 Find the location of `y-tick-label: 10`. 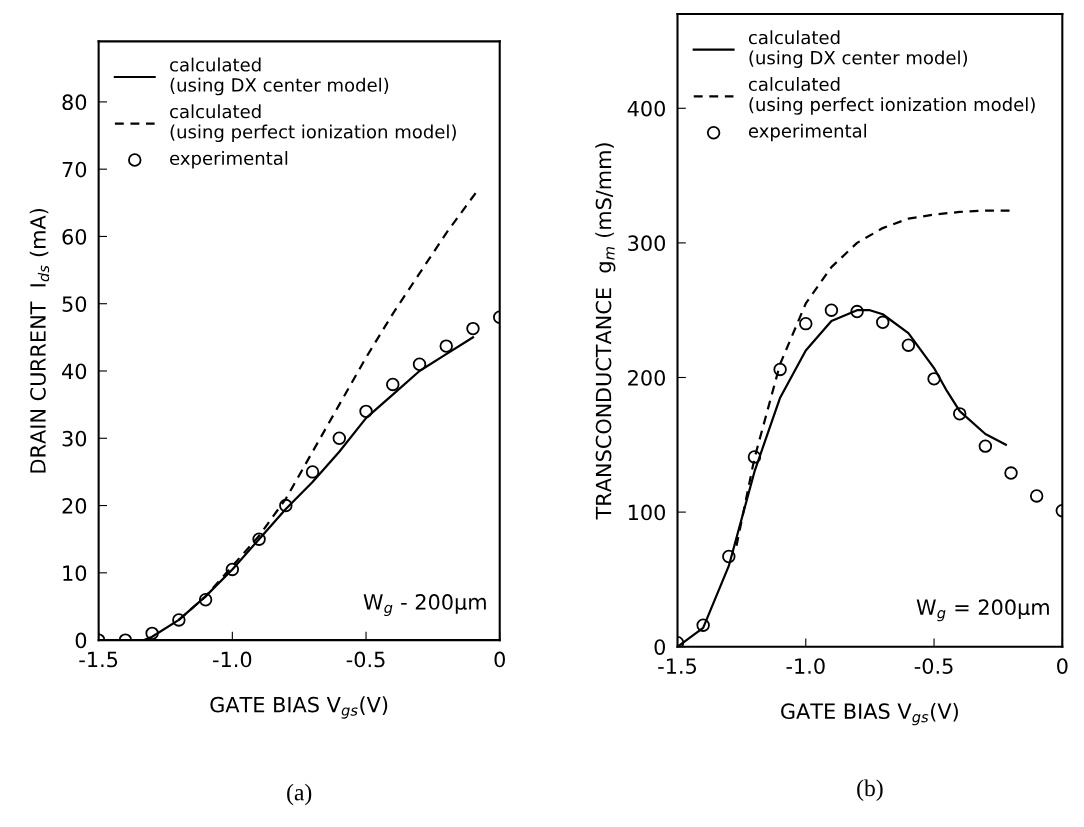

y-tick-label: 10 is located at coordinates (75, 573).